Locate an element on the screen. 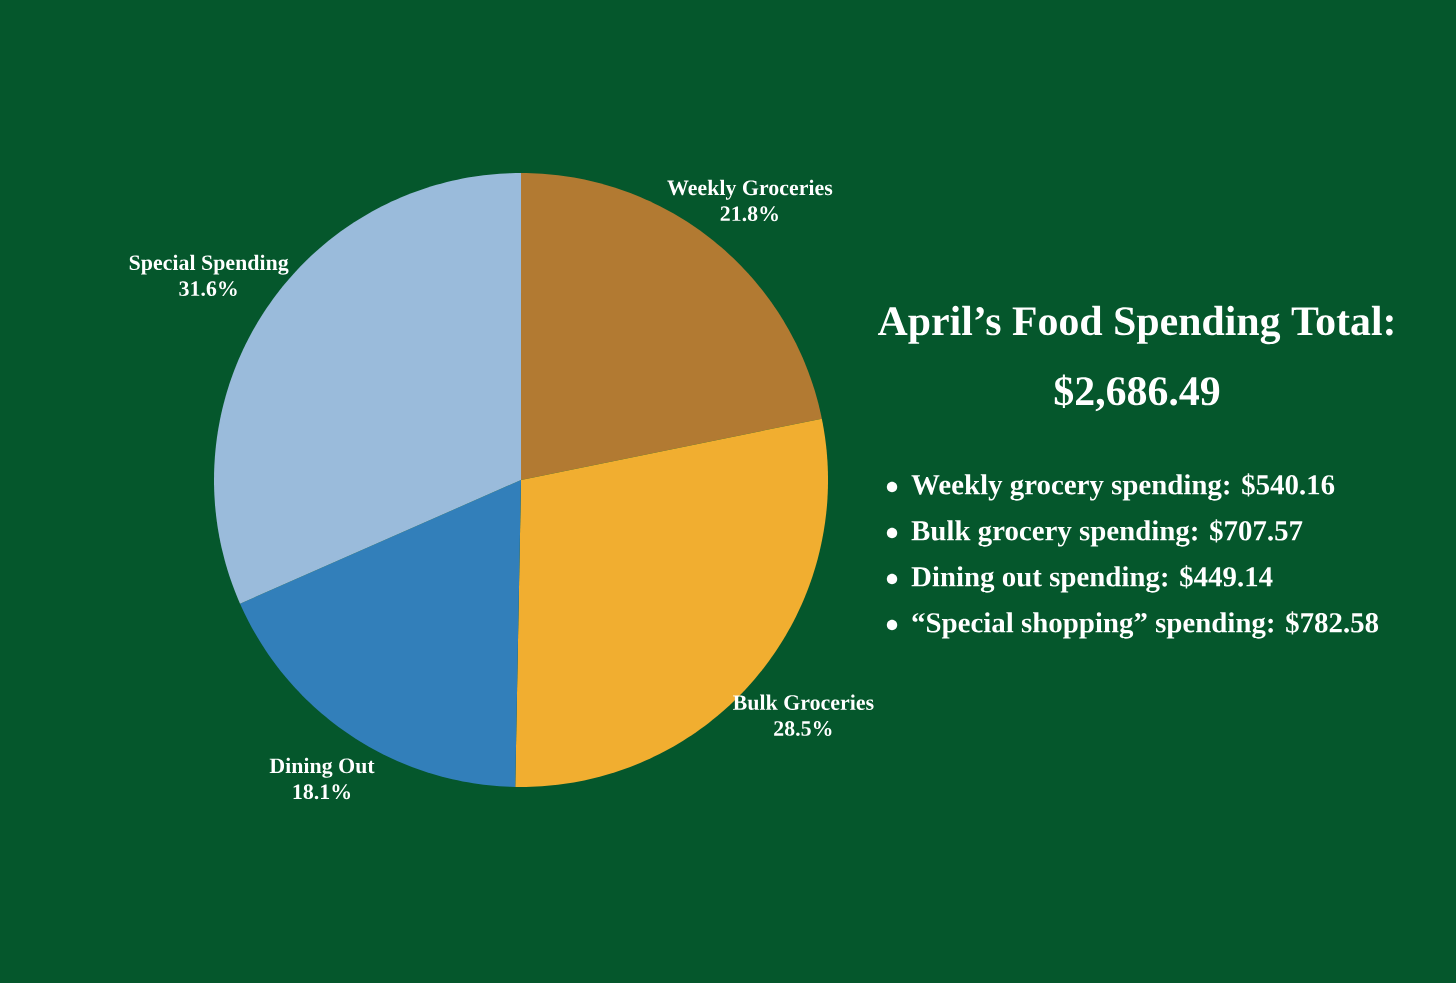 The width and height of the screenshot is (1456, 983). slice-label: Special Spending is located at coordinates (209, 264).